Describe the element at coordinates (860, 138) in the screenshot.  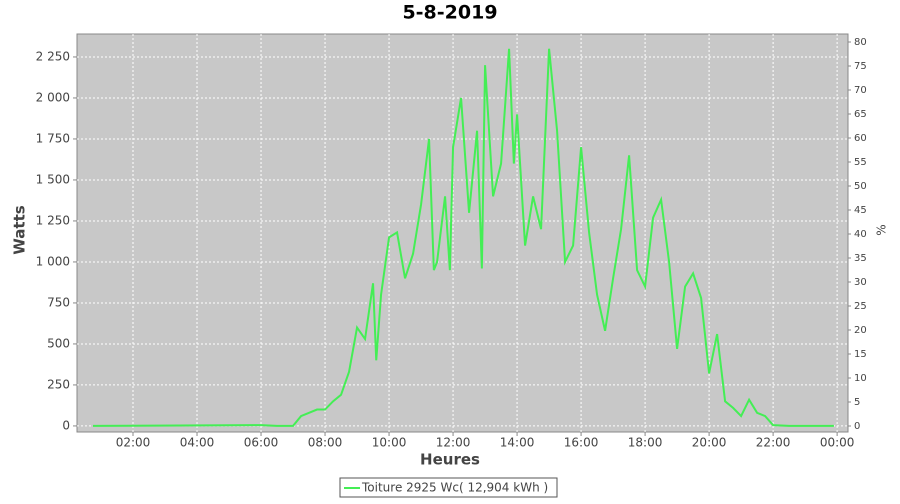
I see `y2-tick-label: 60` at that location.